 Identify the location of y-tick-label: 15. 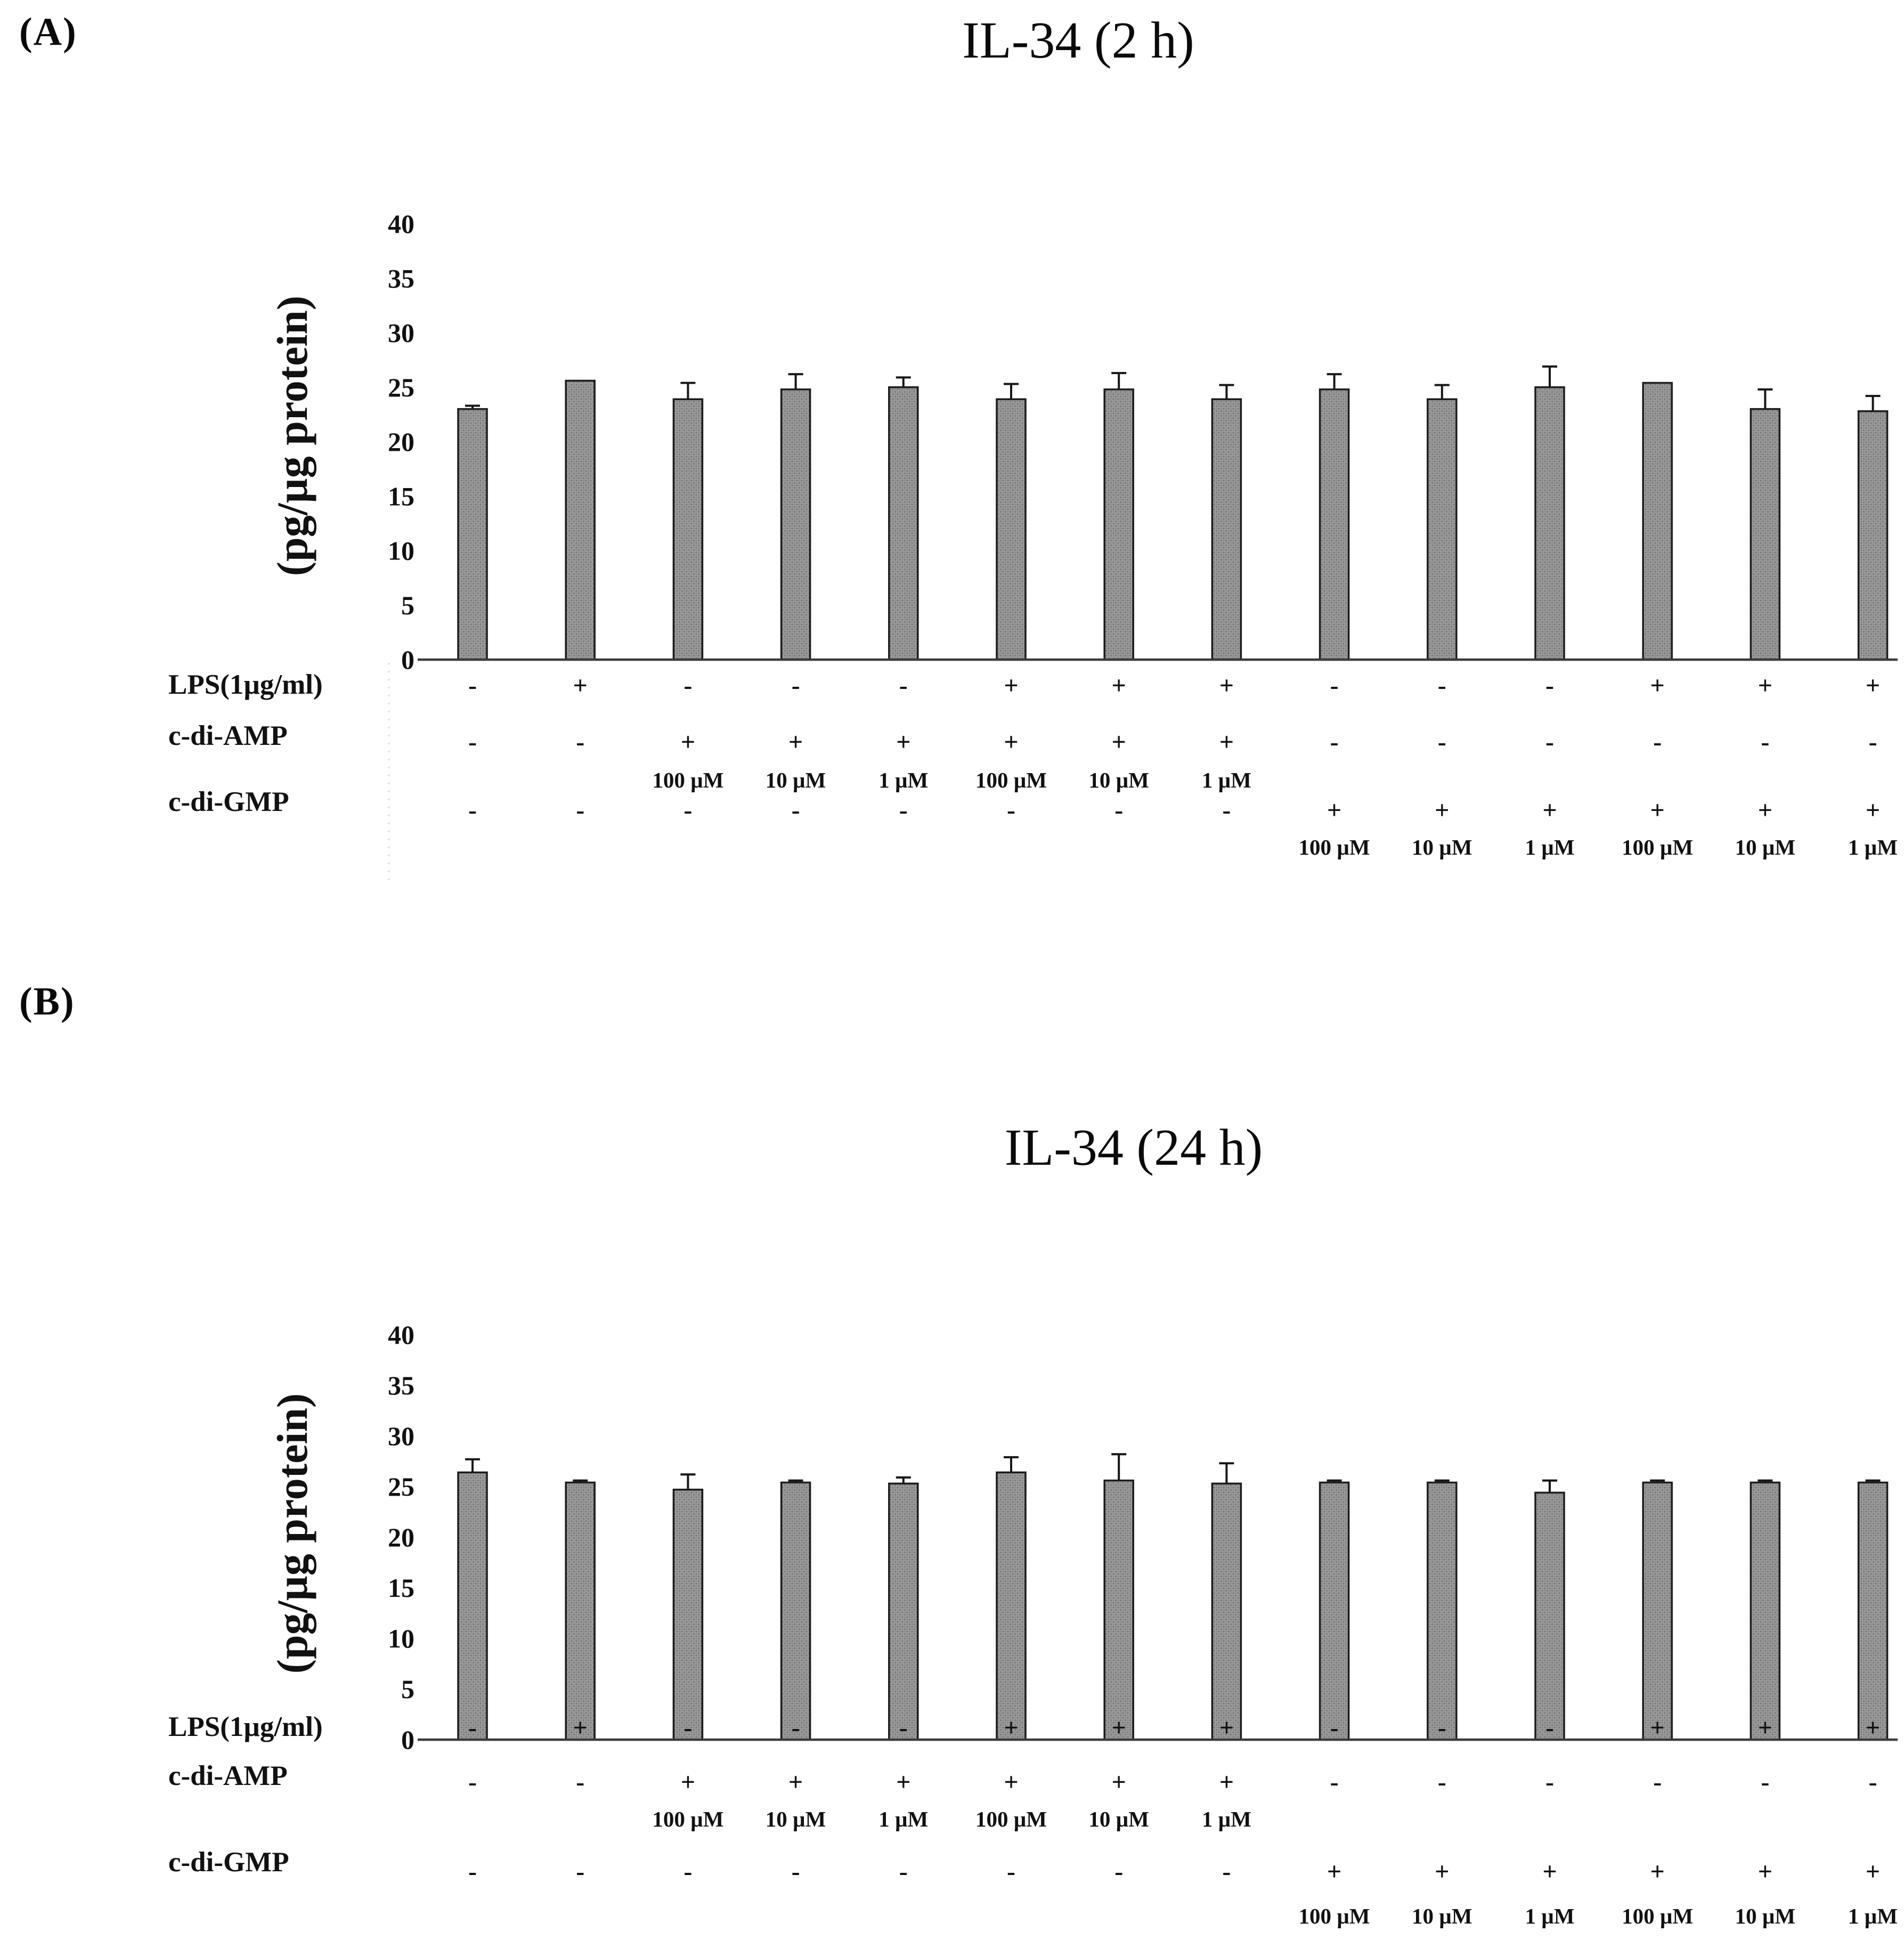
(401, 1588).